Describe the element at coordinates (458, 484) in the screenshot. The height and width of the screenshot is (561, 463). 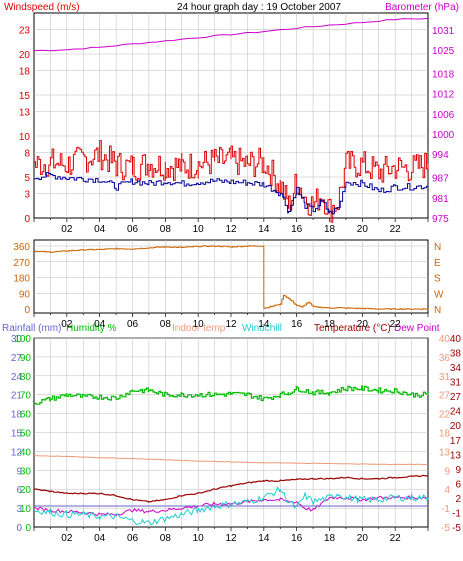
I see `temperature-tick-label: 6` at that location.